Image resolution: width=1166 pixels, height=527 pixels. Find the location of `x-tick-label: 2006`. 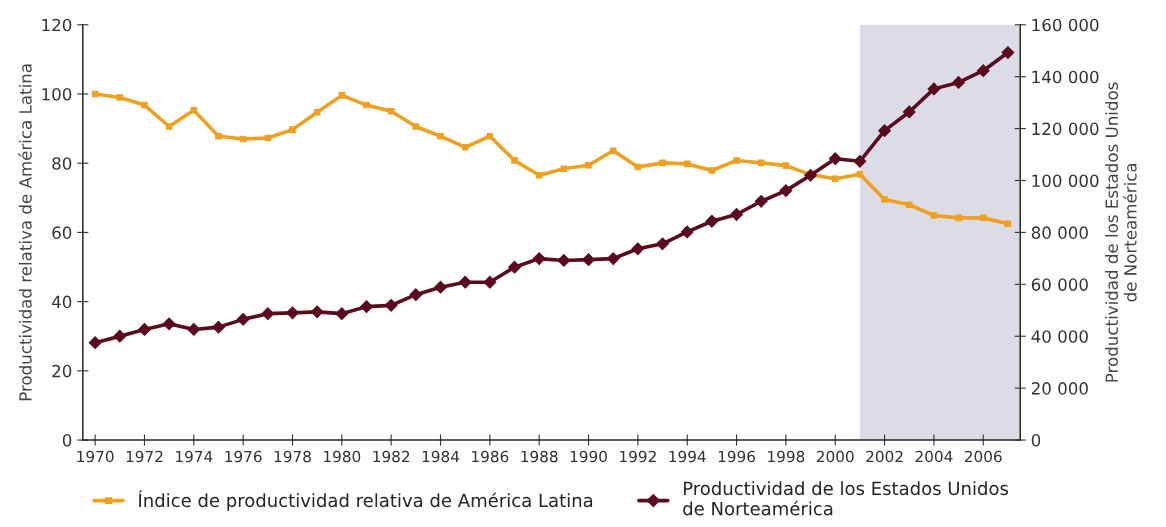

x-tick-label: 2006 is located at coordinates (983, 456).